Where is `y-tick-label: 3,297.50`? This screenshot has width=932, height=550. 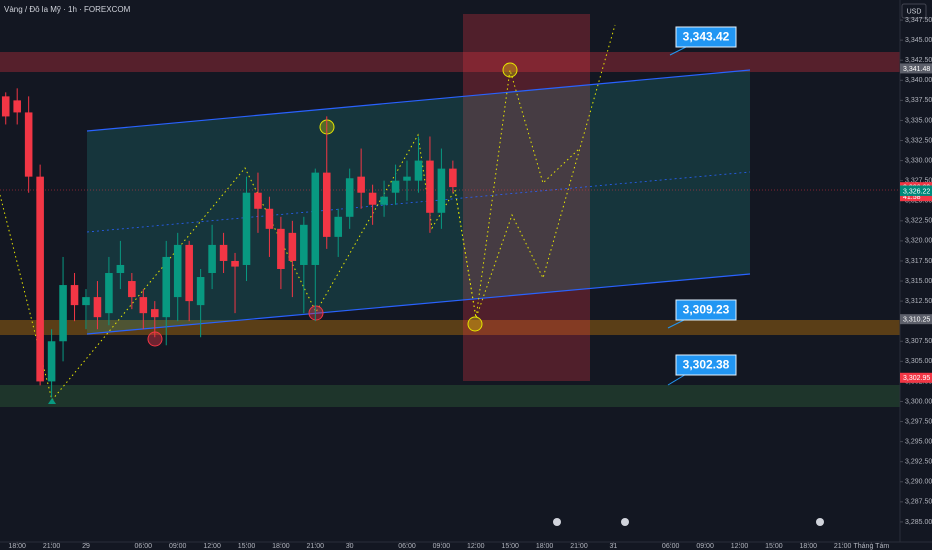 y-tick-label: 3,297.50 is located at coordinates (918, 421).